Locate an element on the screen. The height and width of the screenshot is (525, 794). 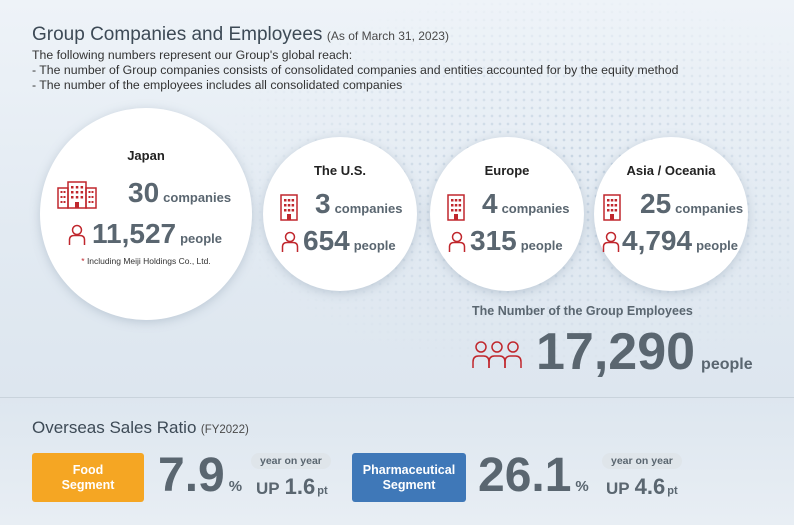
food-ratio-value: 7.9 is located at coordinates (191, 475).